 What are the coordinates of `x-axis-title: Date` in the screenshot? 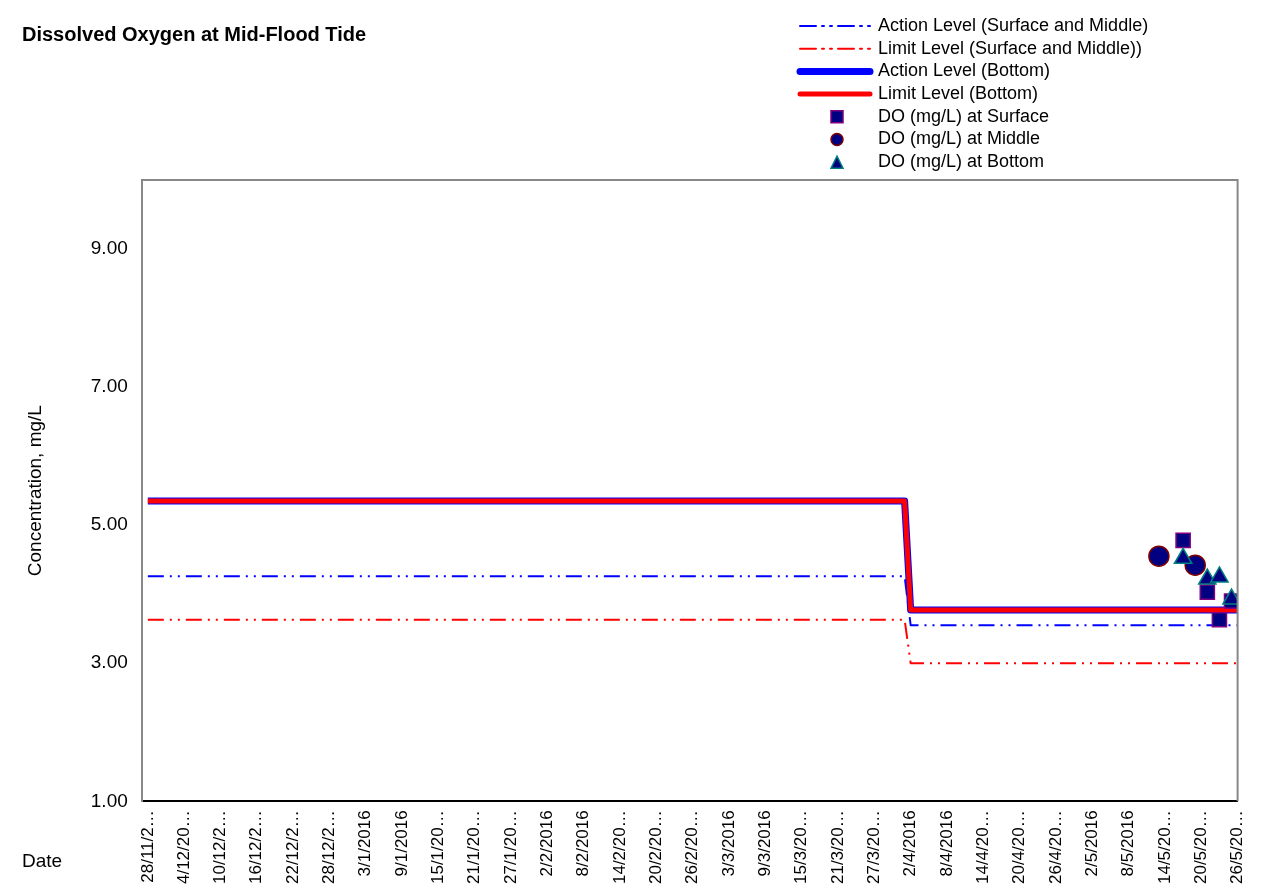 It's located at (42, 861).